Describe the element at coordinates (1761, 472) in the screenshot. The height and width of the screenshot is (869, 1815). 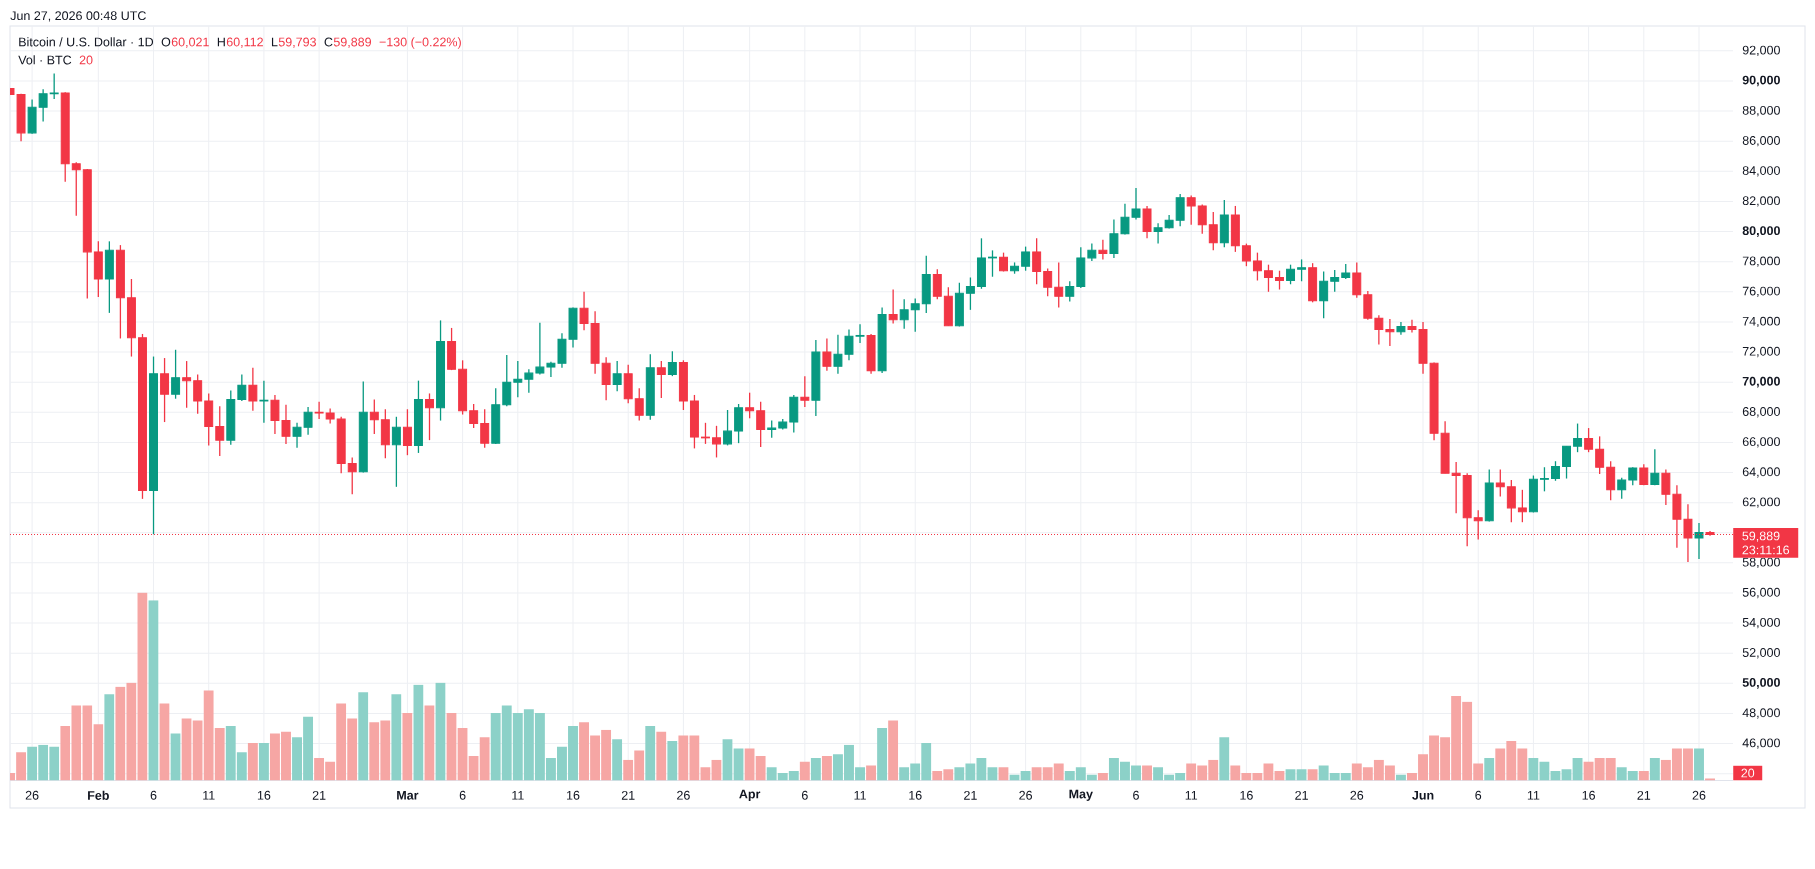
I see `y-tick-label: 64,000` at that location.